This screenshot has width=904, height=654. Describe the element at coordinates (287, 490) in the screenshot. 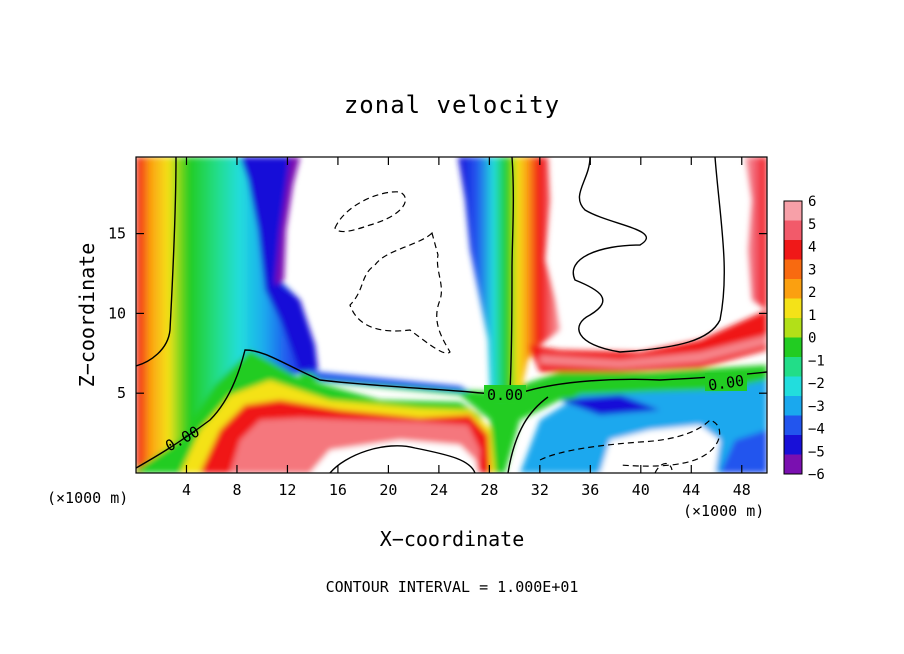

I see `x-tick-label: 12` at that location.